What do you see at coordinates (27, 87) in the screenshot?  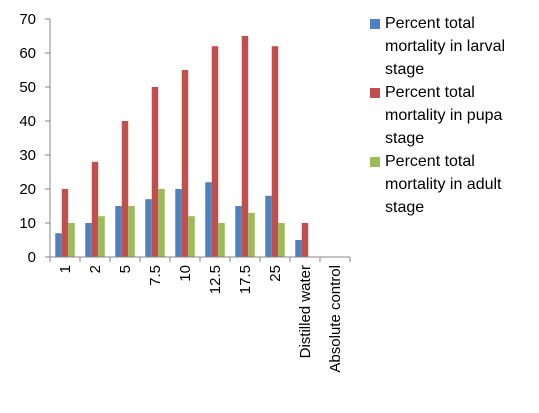 I see `y-tick-label: 50` at bounding box center [27, 87].